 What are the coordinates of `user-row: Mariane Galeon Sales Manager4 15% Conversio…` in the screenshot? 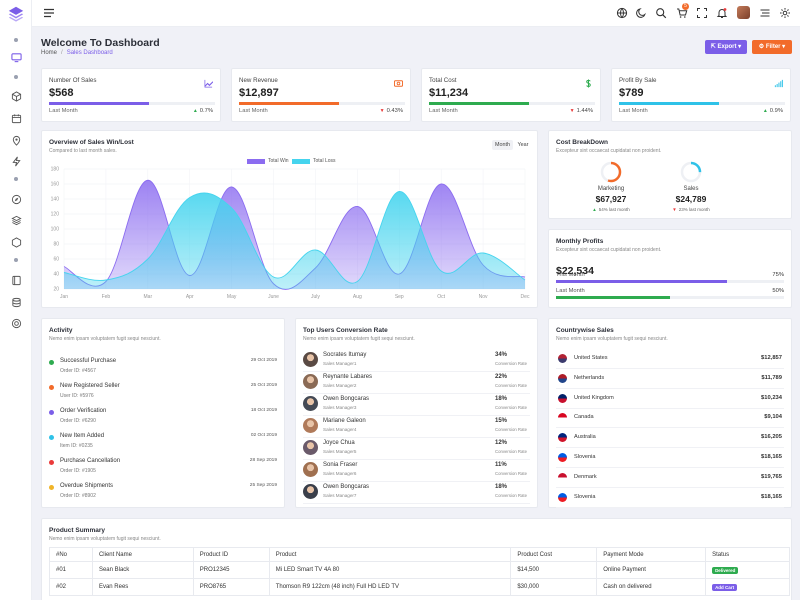 It's located at (416, 427).